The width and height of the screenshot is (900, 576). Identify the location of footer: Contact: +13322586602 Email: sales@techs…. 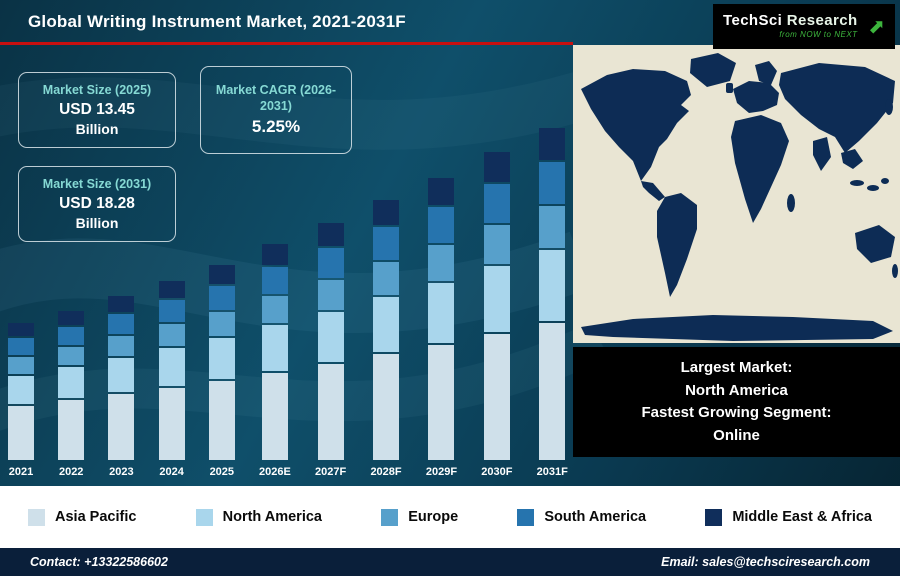
(450, 562).